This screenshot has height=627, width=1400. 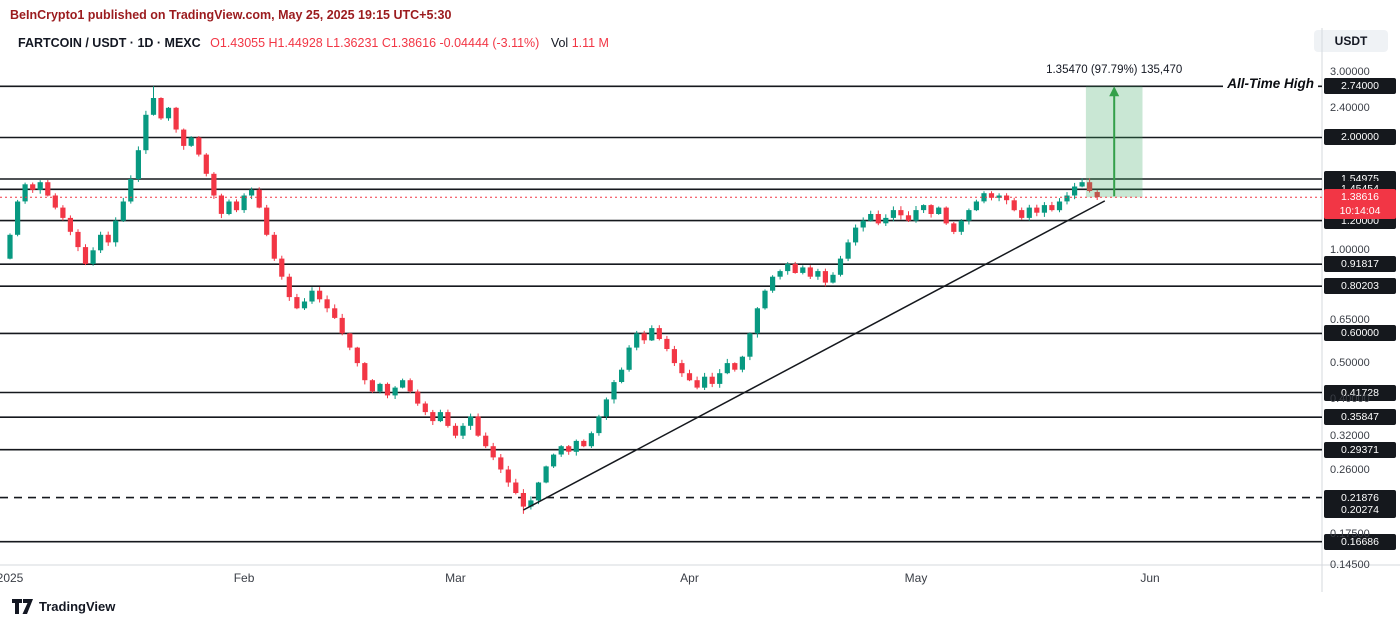 What do you see at coordinates (916, 578) in the screenshot?
I see `time-axis-label: May` at bounding box center [916, 578].